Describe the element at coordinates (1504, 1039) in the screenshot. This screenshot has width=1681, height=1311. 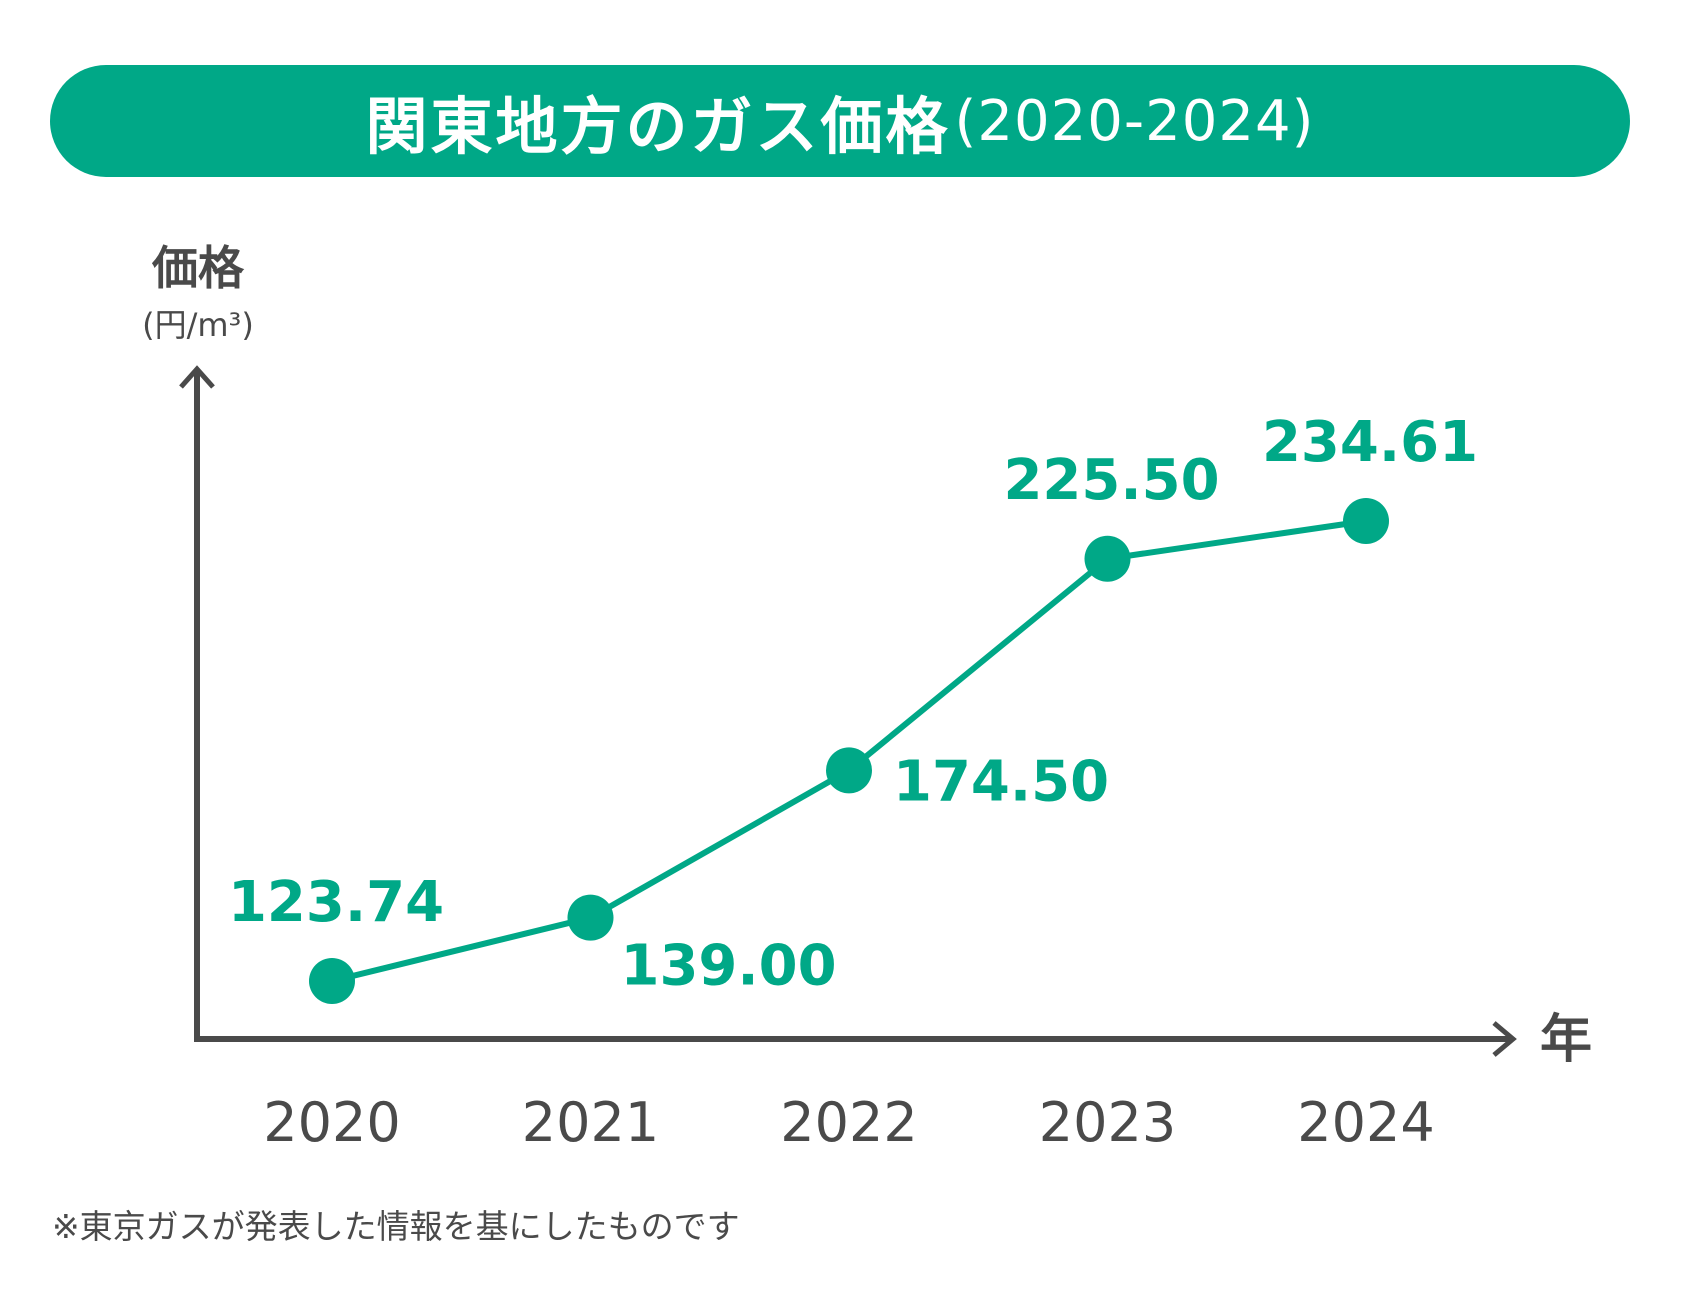
I see `x-axis-arrow-icon` at that location.